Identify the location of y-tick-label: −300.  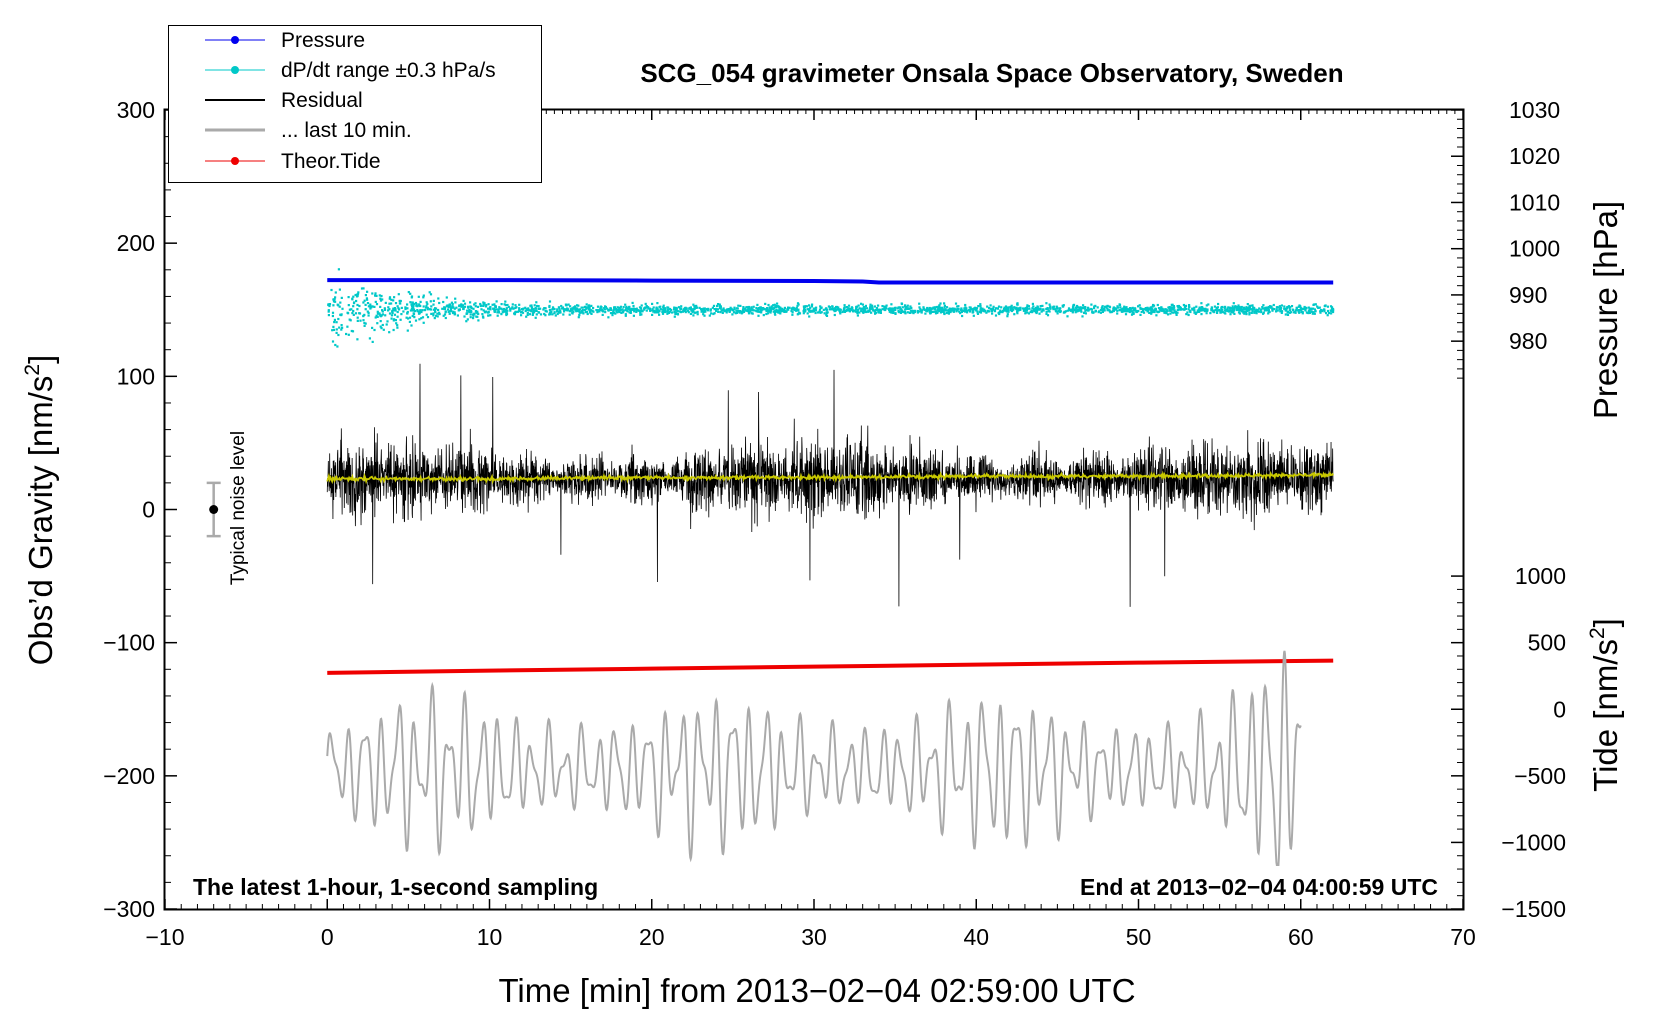
(129, 909).